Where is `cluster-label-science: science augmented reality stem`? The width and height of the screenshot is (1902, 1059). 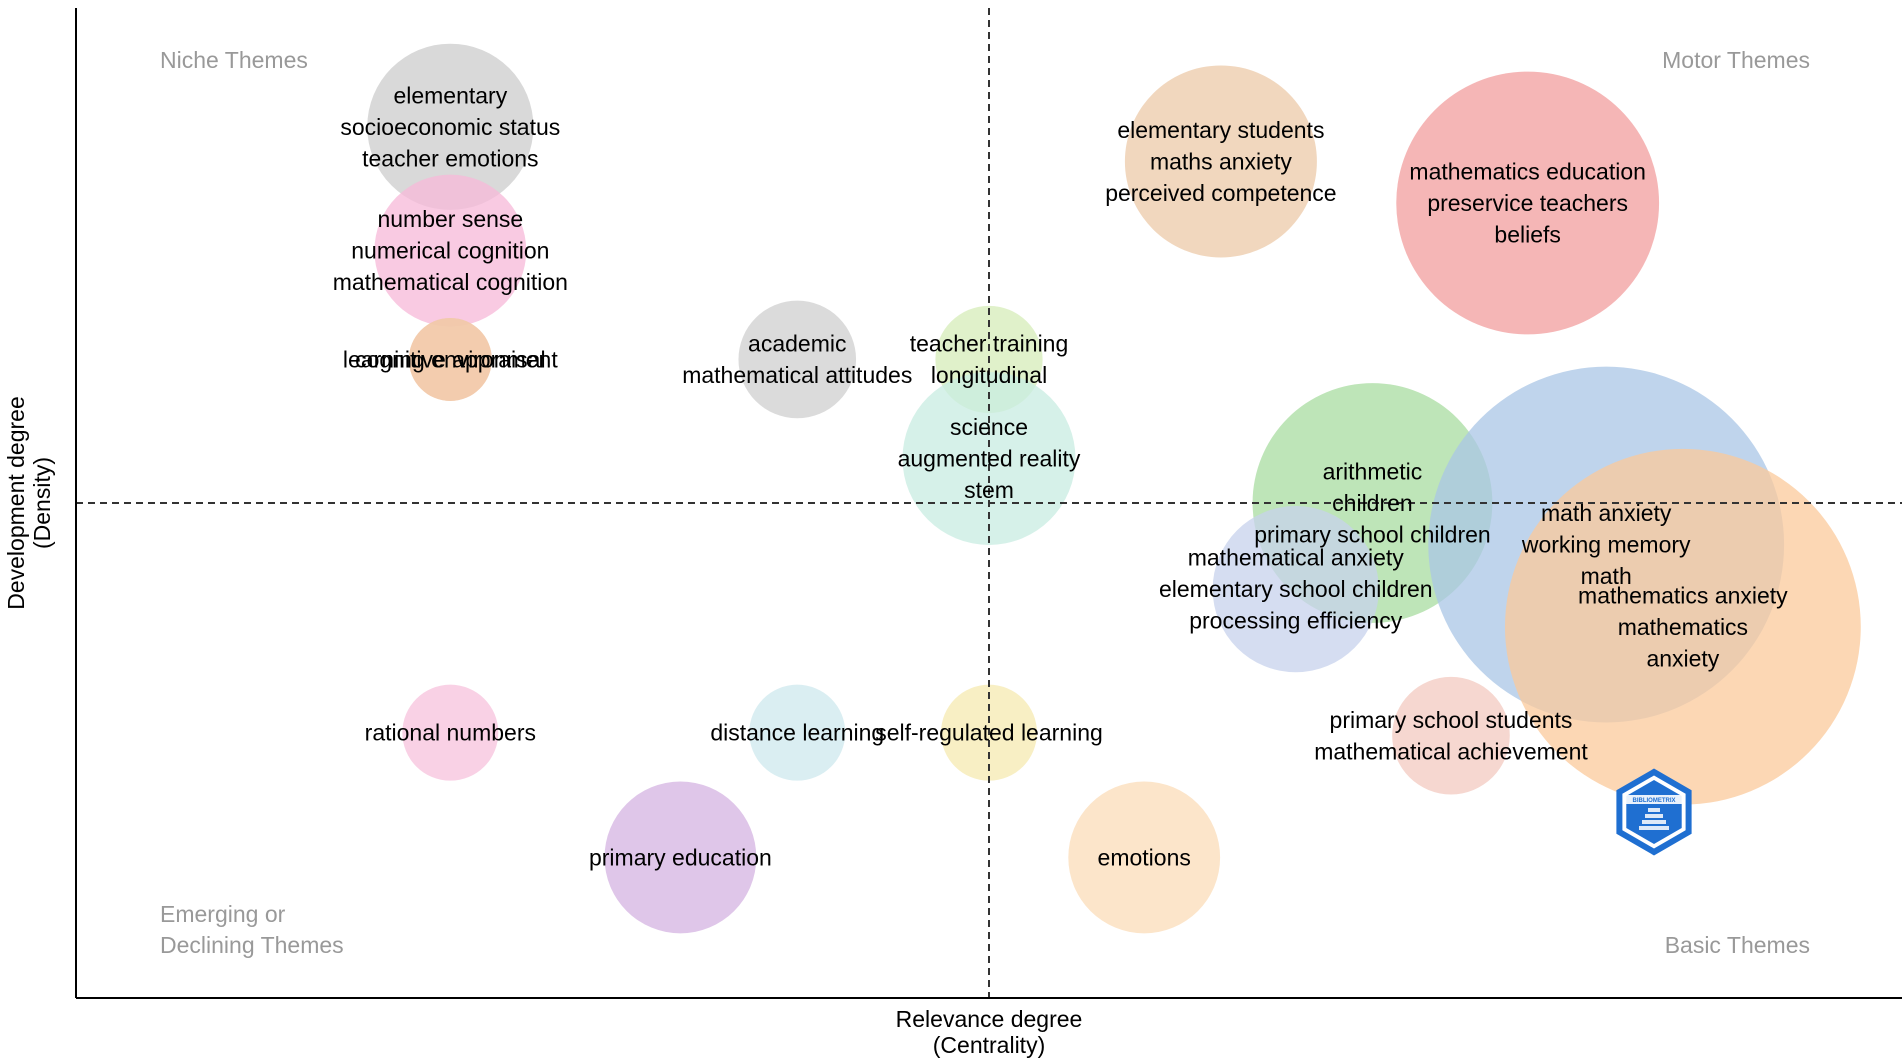
cluster-label-science: science augmented reality stem is located at coordinates (989, 458).